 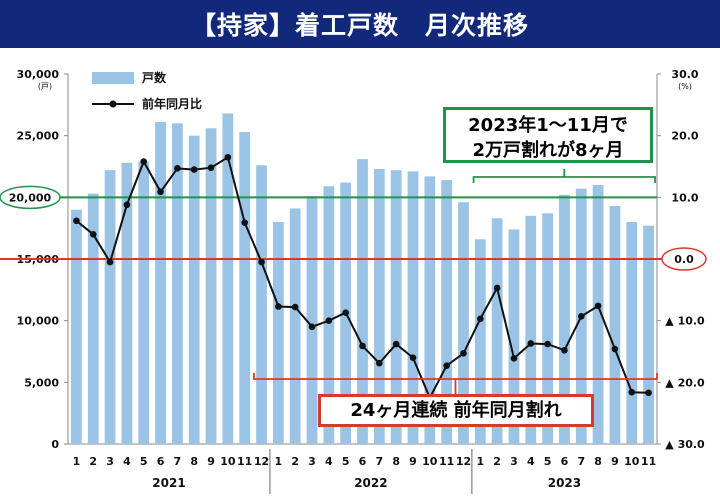 What do you see at coordinates (548, 150) in the screenshot?
I see `green-callout-line-2: 2万戸割れが8ヶ月` at bounding box center [548, 150].